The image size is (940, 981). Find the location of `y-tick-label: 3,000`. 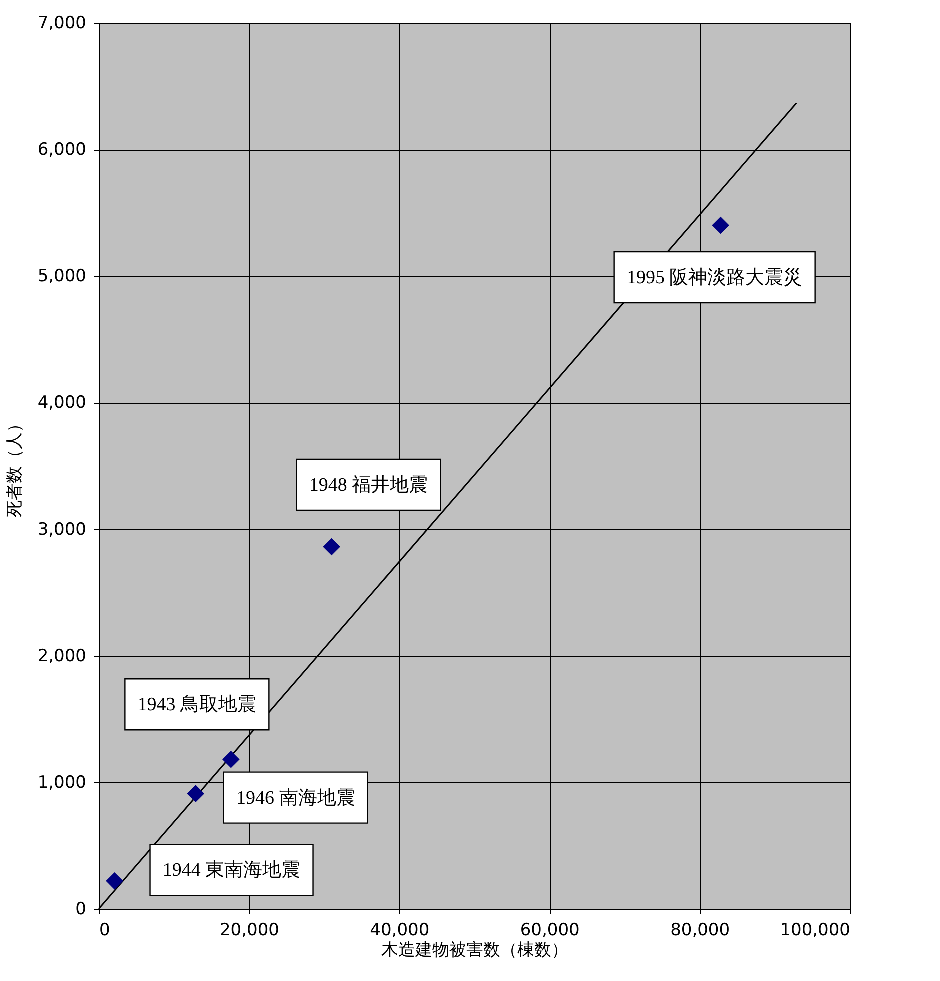

y-tick-label: 3,000 is located at coordinates (62, 530).